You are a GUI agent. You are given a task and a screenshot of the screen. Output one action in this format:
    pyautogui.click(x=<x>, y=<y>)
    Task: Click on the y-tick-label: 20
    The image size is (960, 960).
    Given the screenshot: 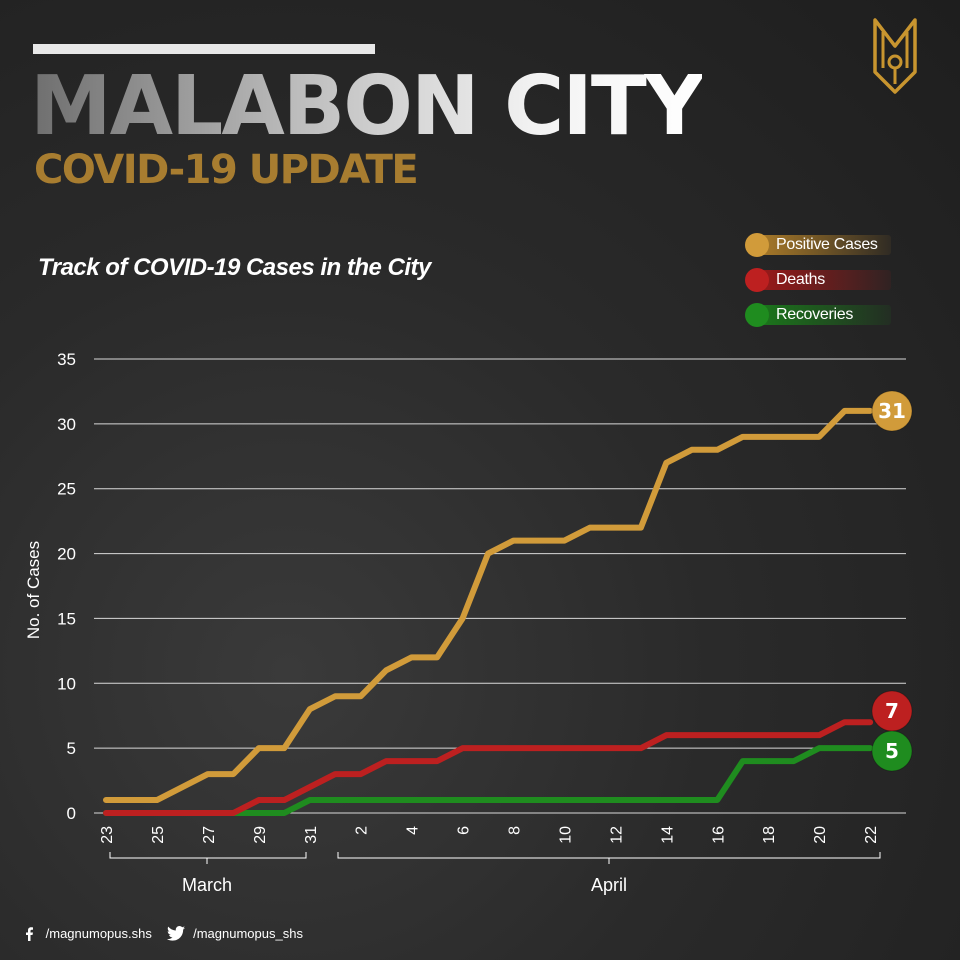 What is the action you would take?
    pyautogui.click(x=66, y=554)
    